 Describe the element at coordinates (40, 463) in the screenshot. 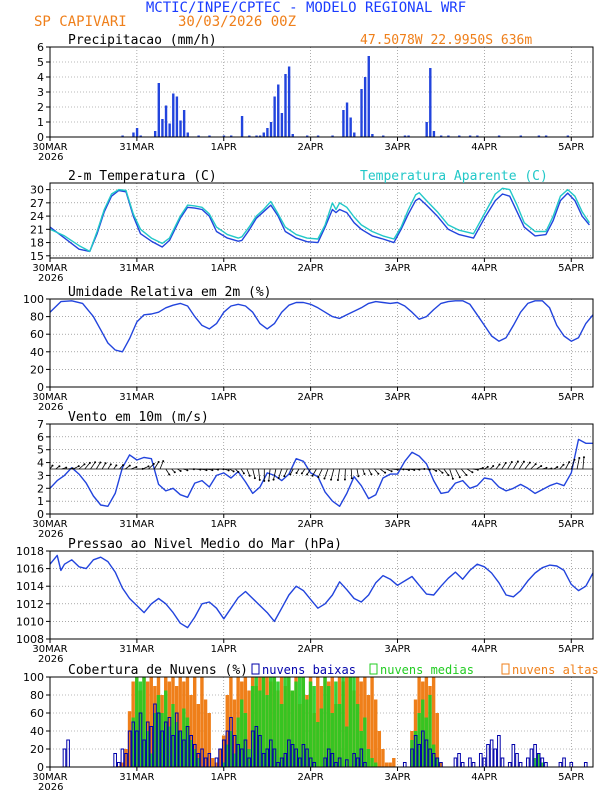

I see `y-tick-label: 4` at that location.